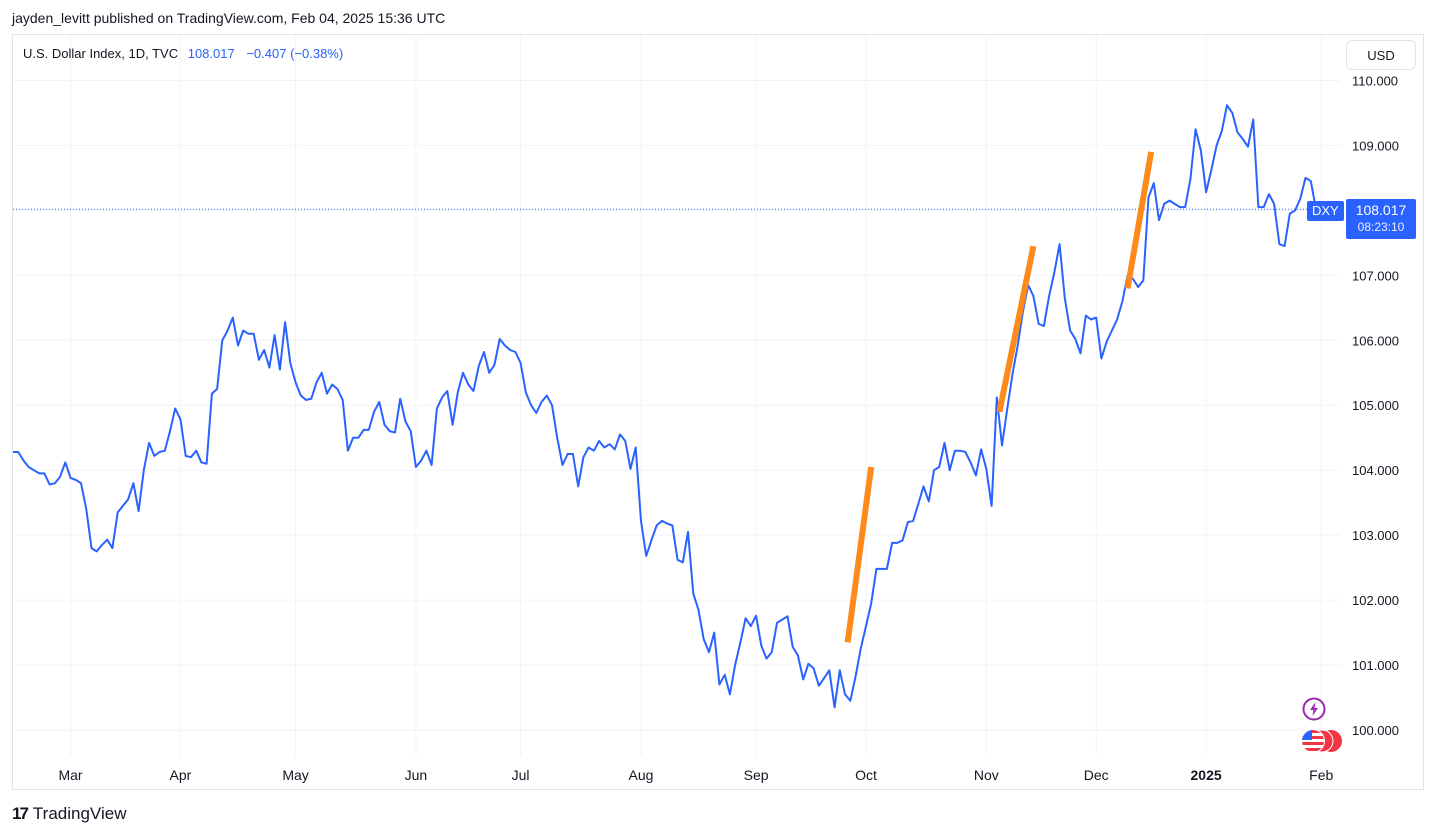 The height and width of the screenshot is (836, 1438). I want to click on time-tick-label: Jul, so click(521, 775).